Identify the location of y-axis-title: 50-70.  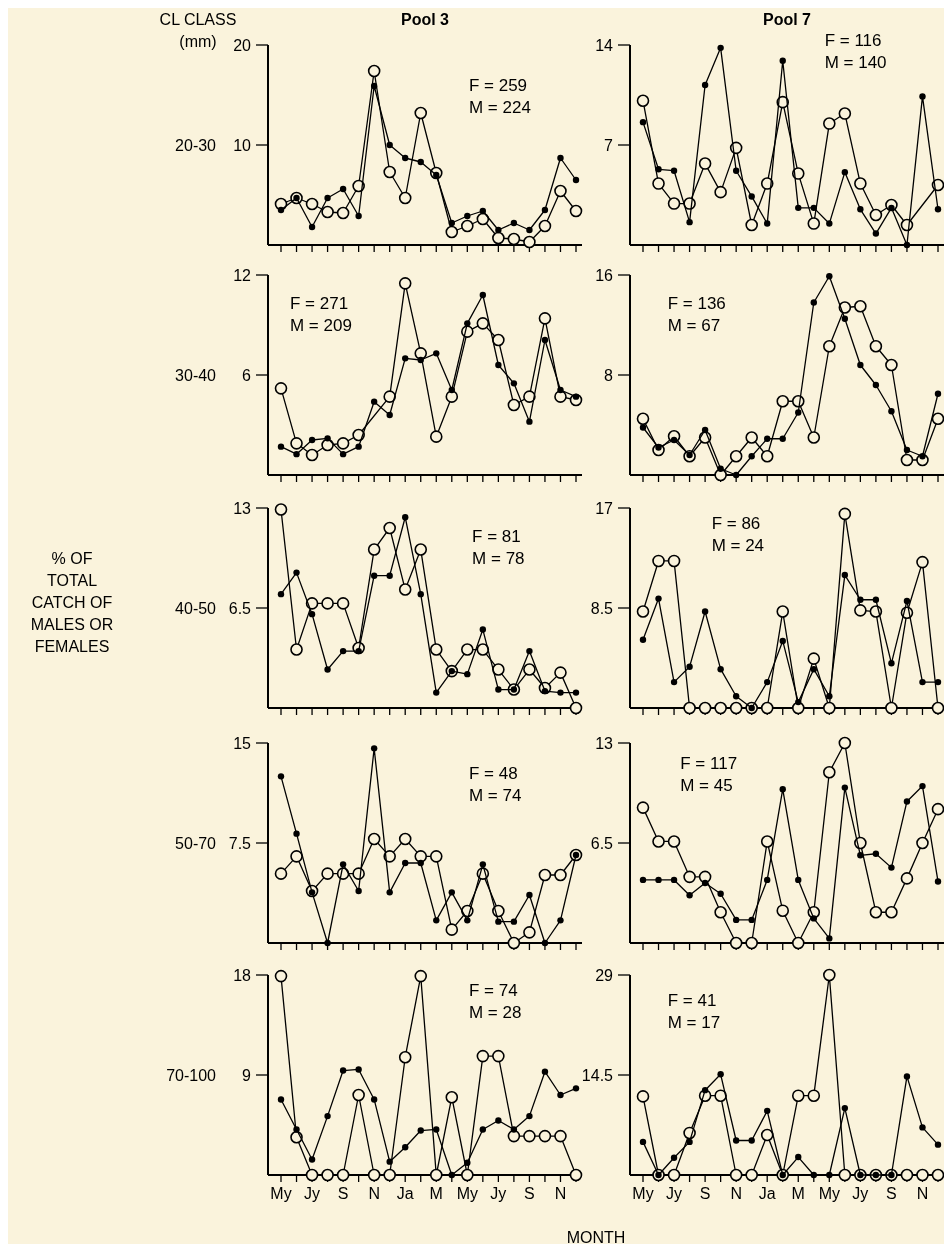
(196, 843).